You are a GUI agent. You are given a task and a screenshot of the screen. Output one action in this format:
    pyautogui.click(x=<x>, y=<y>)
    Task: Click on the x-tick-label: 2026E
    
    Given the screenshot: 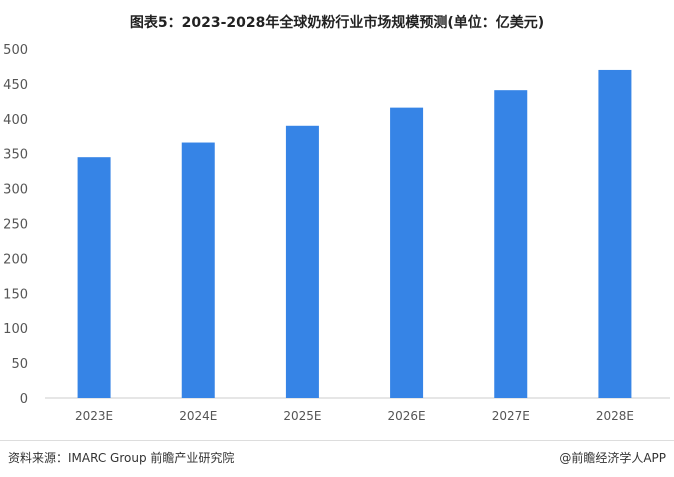 What is the action you would take?
    pyautogui.click(x=407, y=416)
    